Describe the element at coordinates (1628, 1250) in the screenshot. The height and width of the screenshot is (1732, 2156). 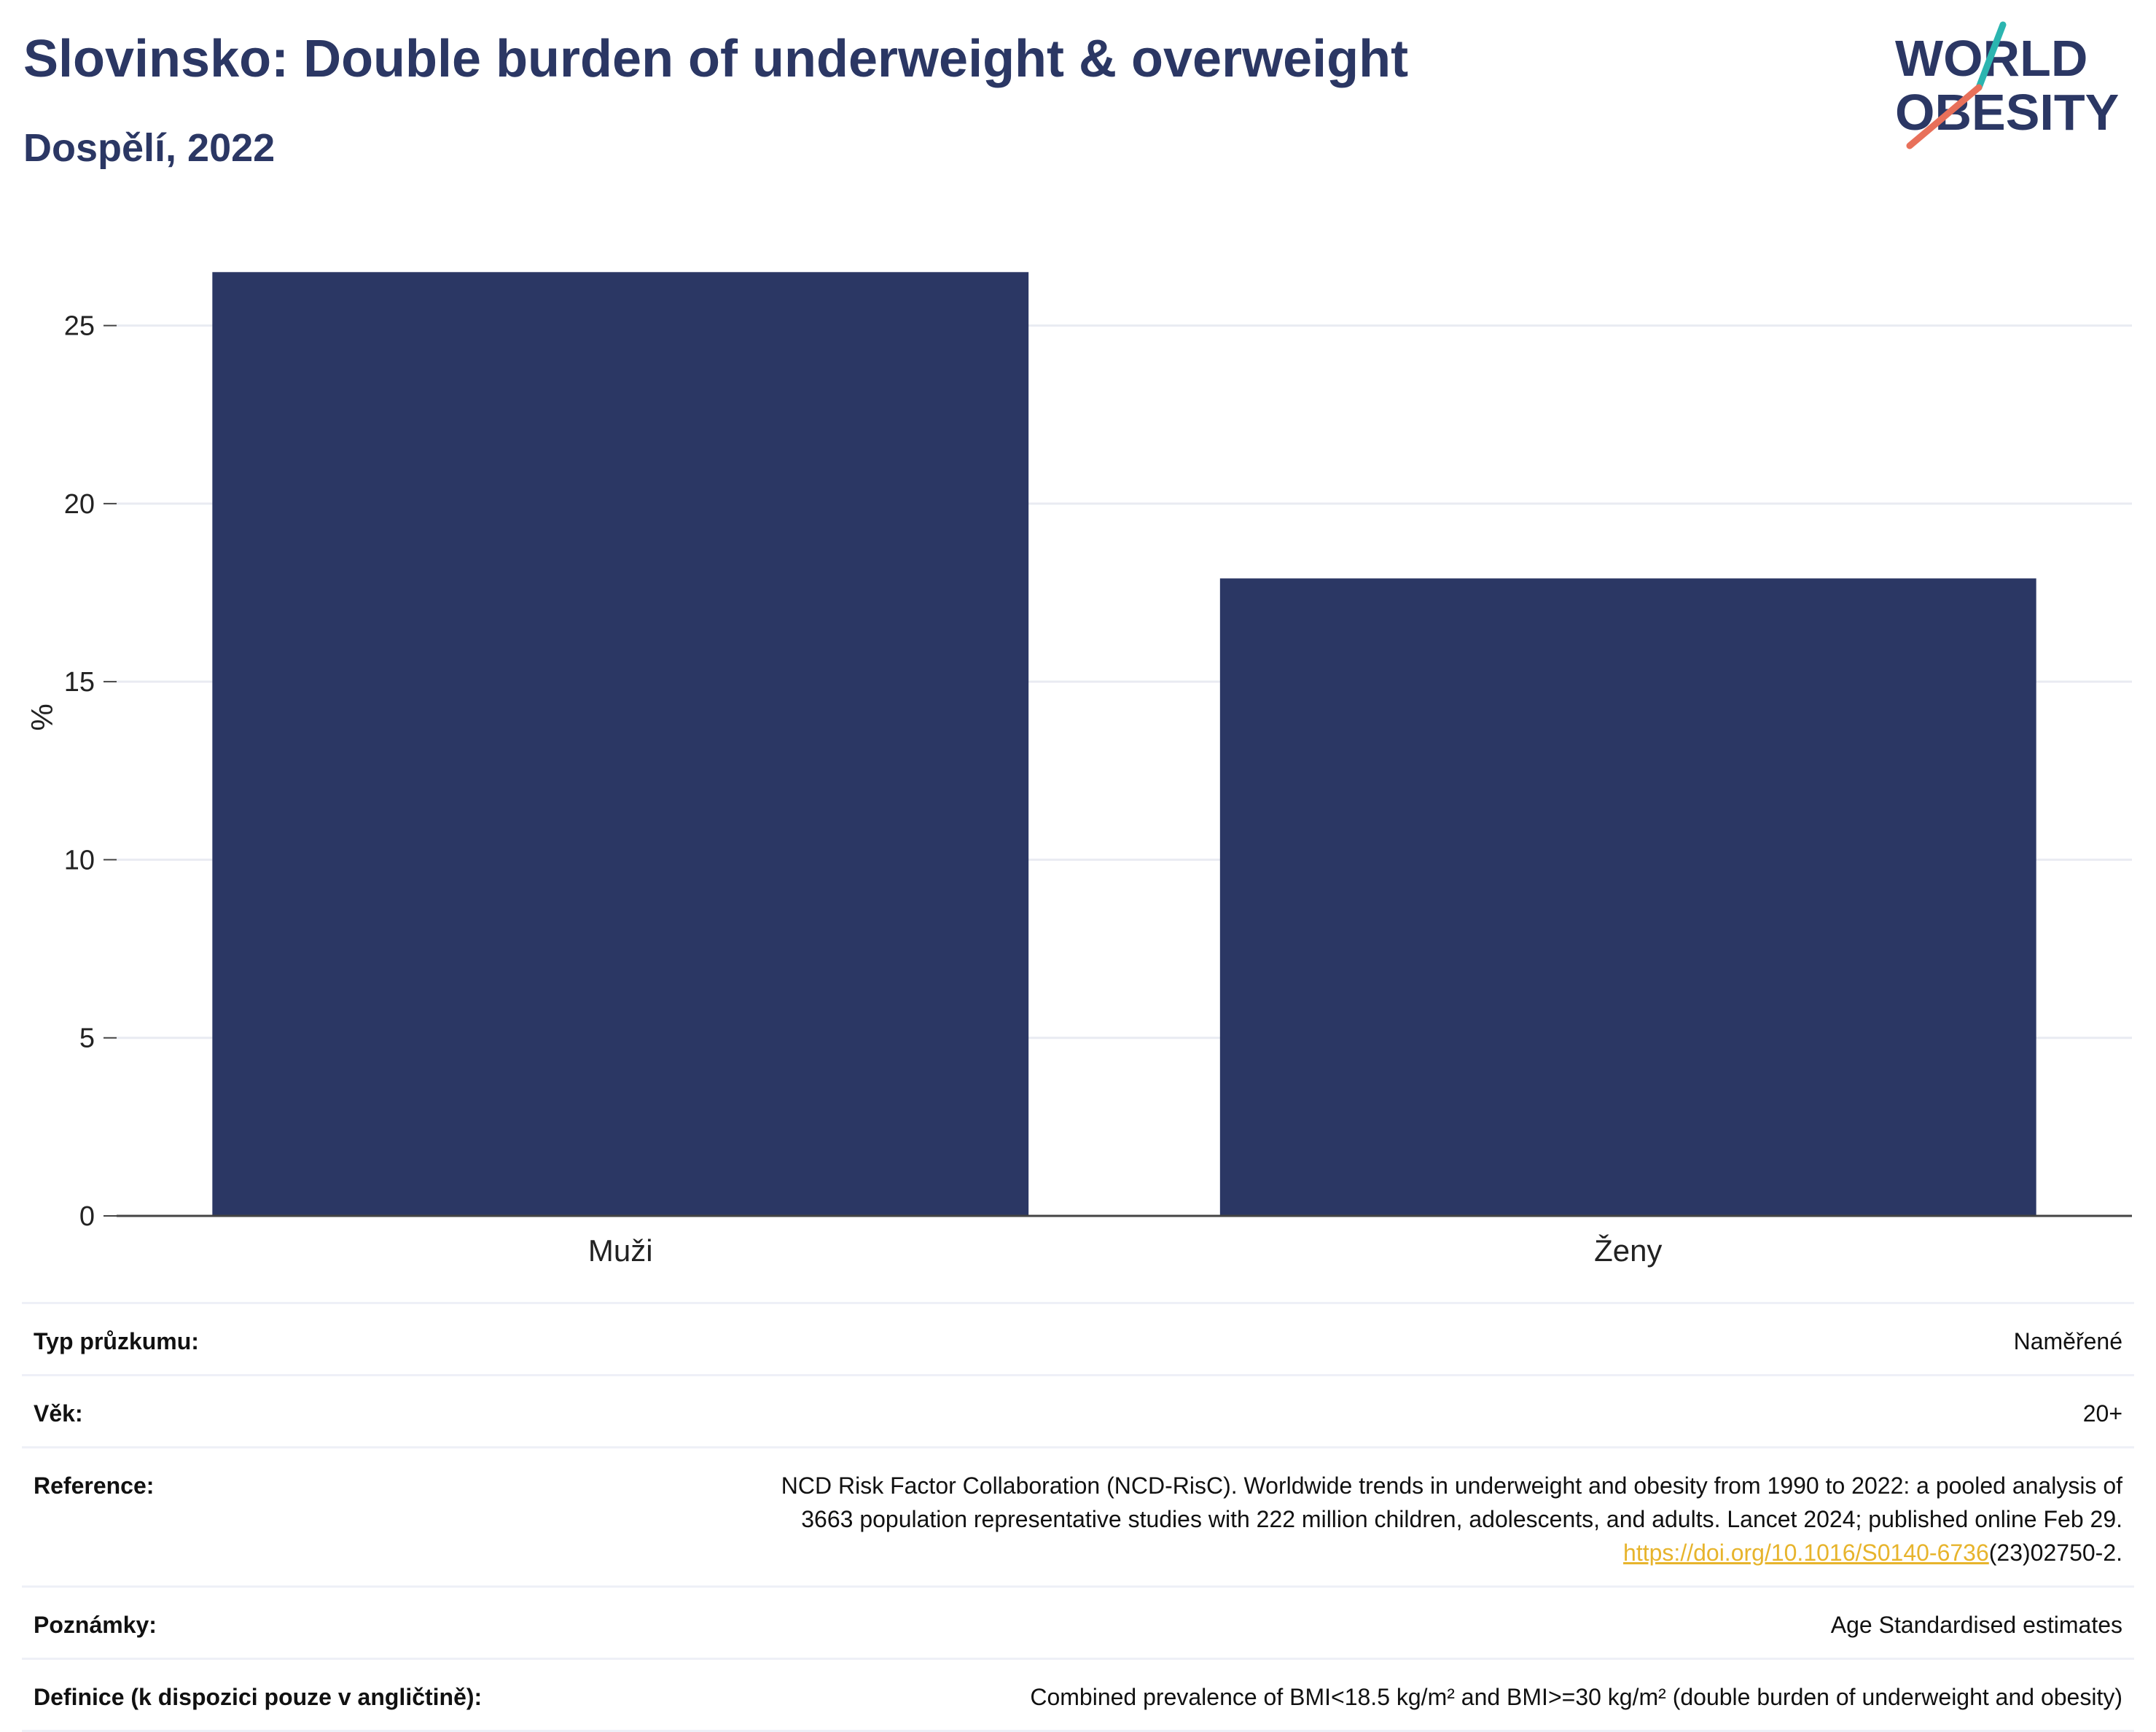
I see `x-category-label: Ženy` at that location.